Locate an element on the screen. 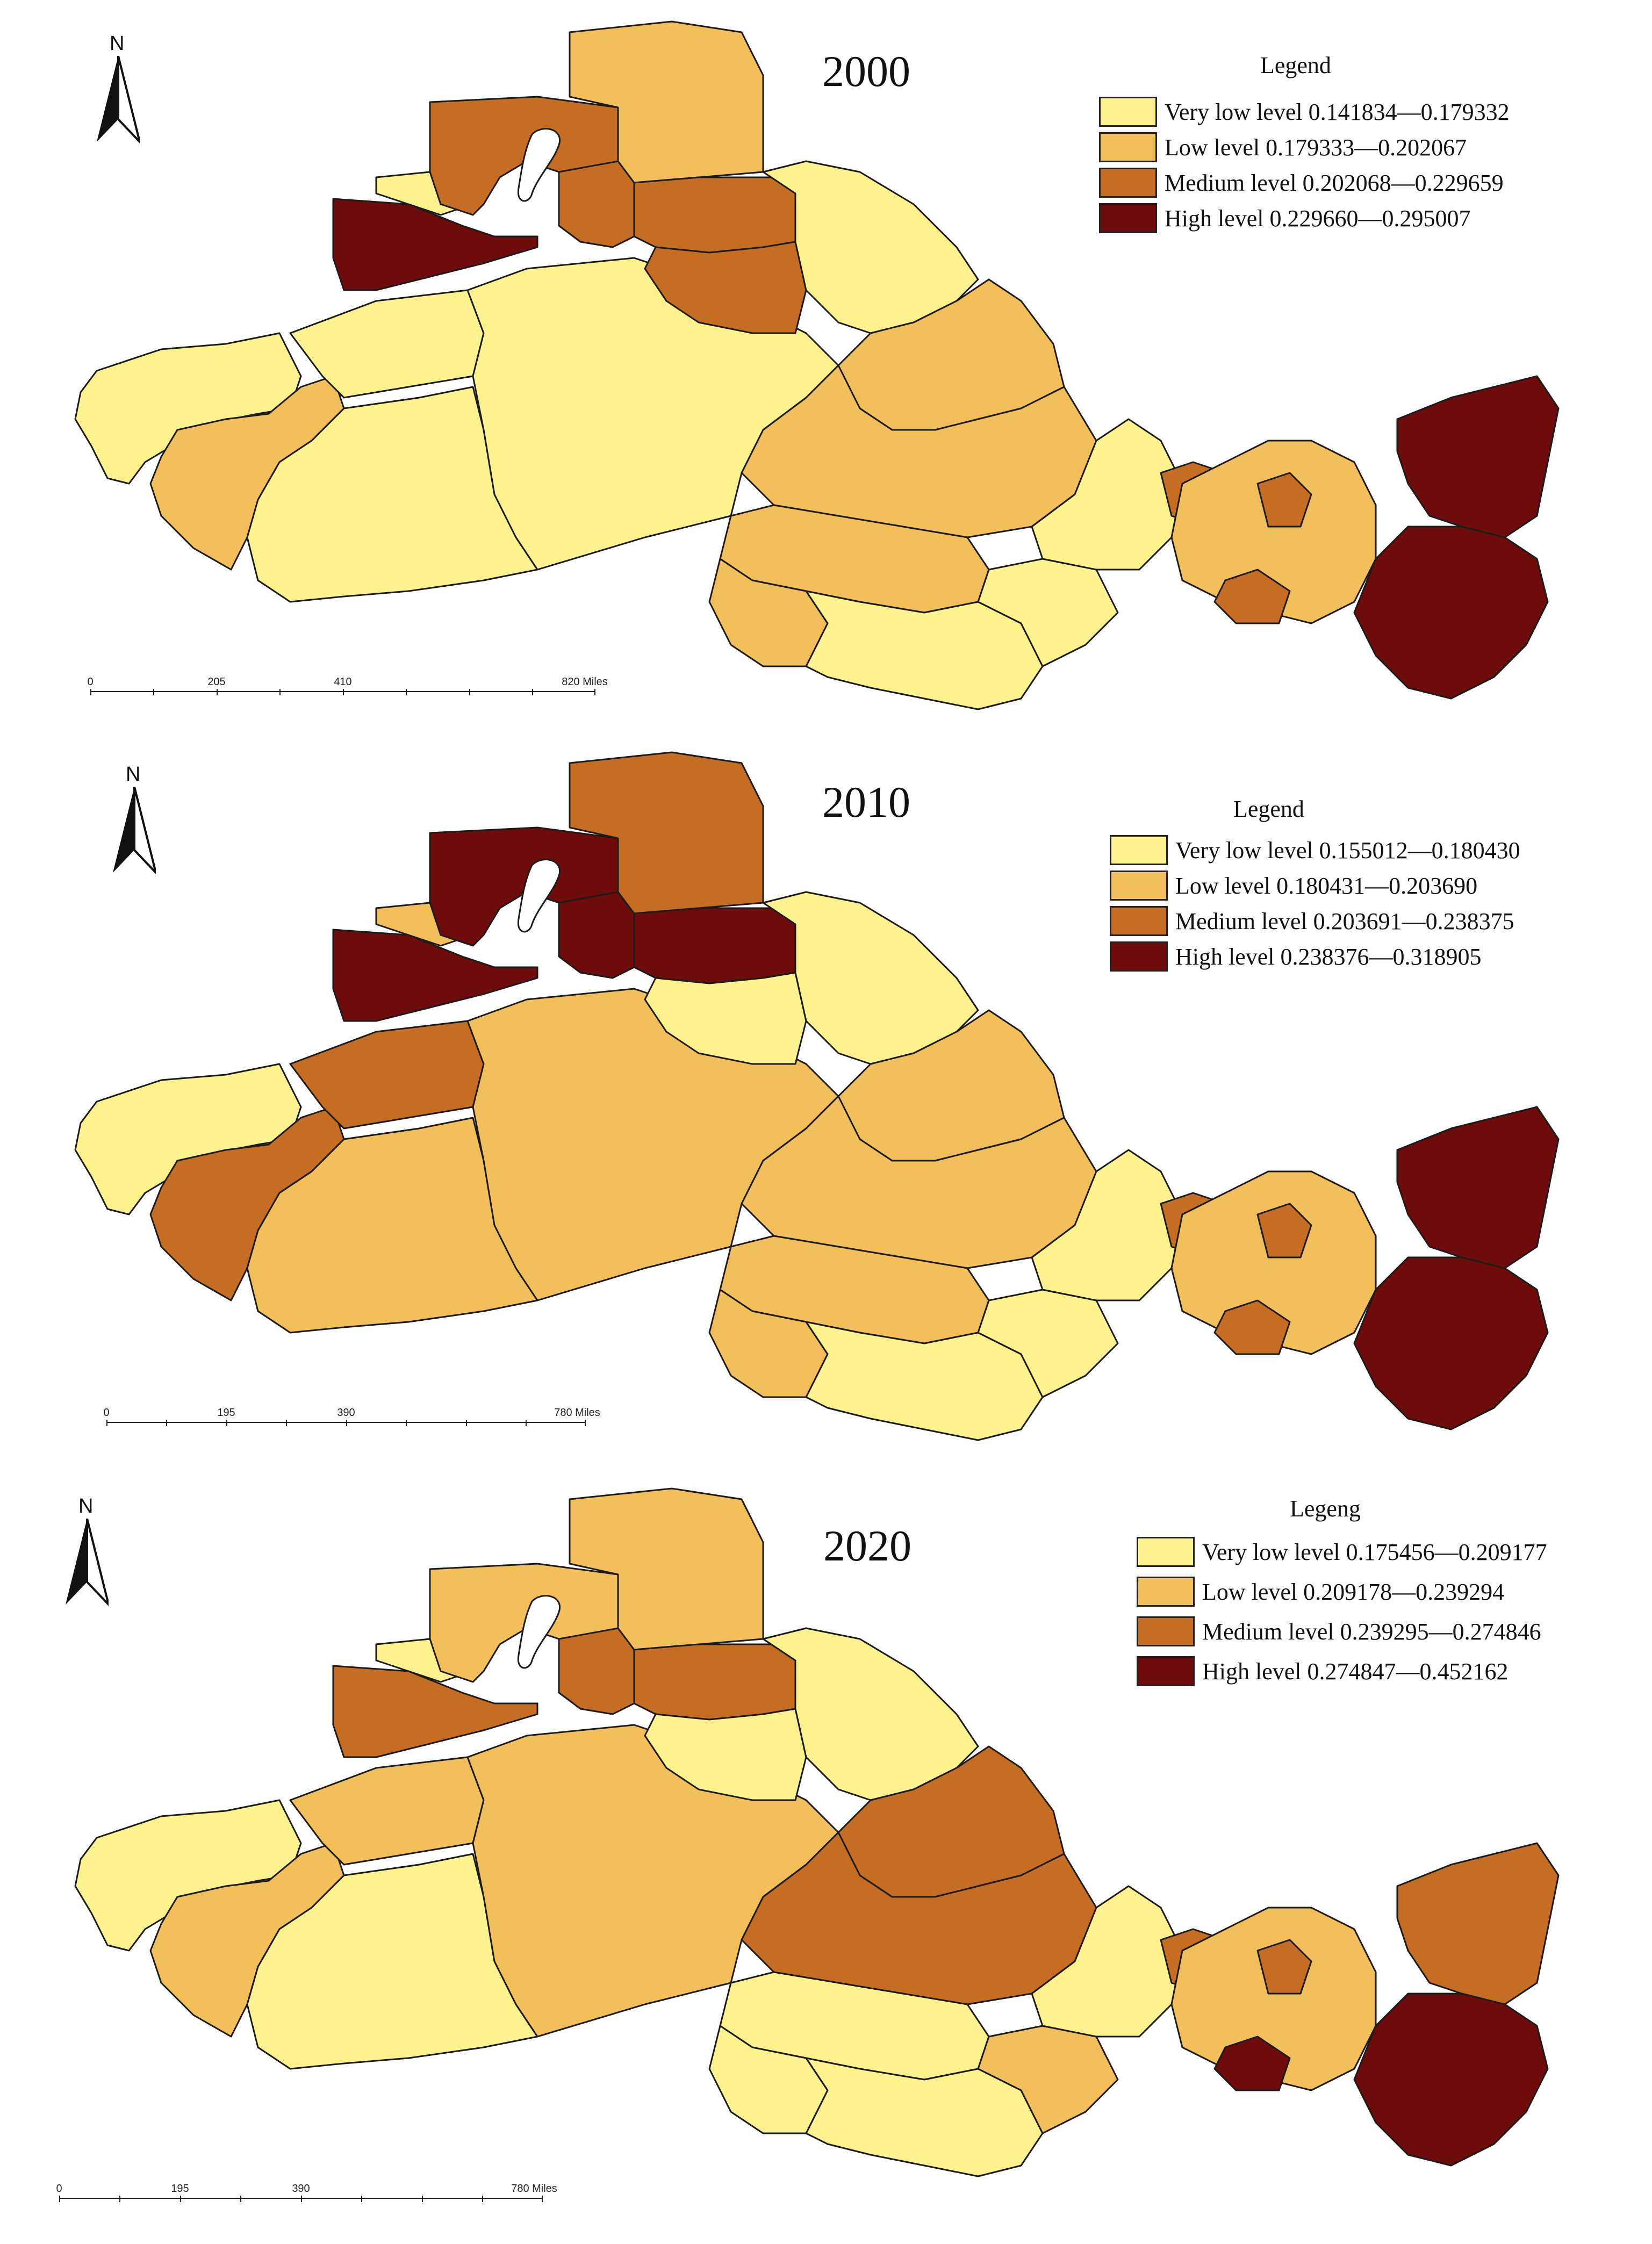 The image size is (1652, 2244). legend-item-low: Low level 0.209178—0.239294 is located at coordinates (1320, 1592).